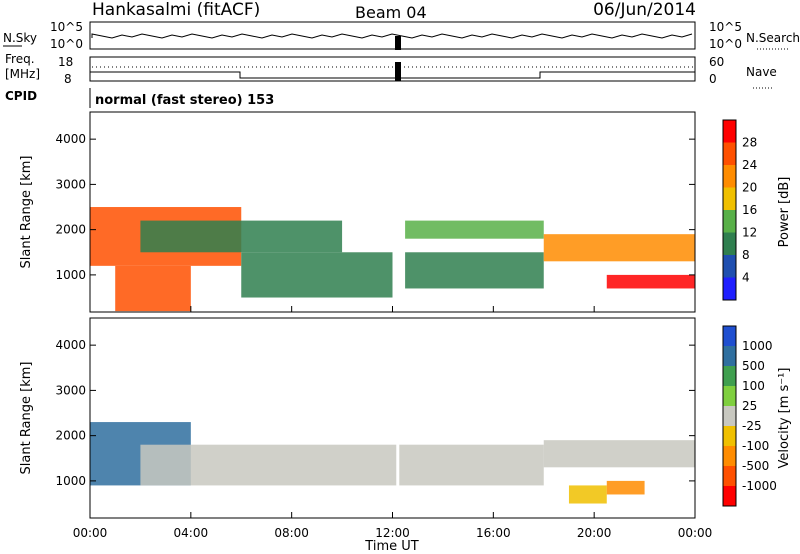 Image resolution: width=800 pixels, height=554 pixels. I want to click on power-data-gap, so click(398, 212).